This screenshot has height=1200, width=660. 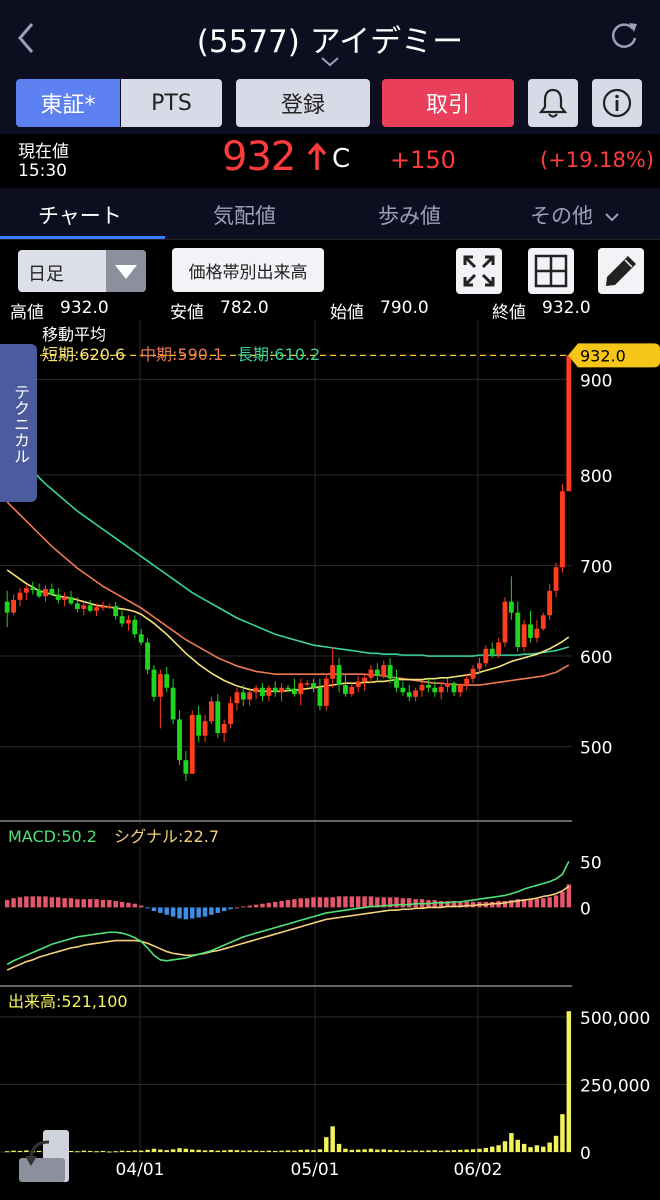 What do you see at coordinates (80, 216) in the screenshot?
I see `tab-chart: チャート` at bounding box center [80, 216].